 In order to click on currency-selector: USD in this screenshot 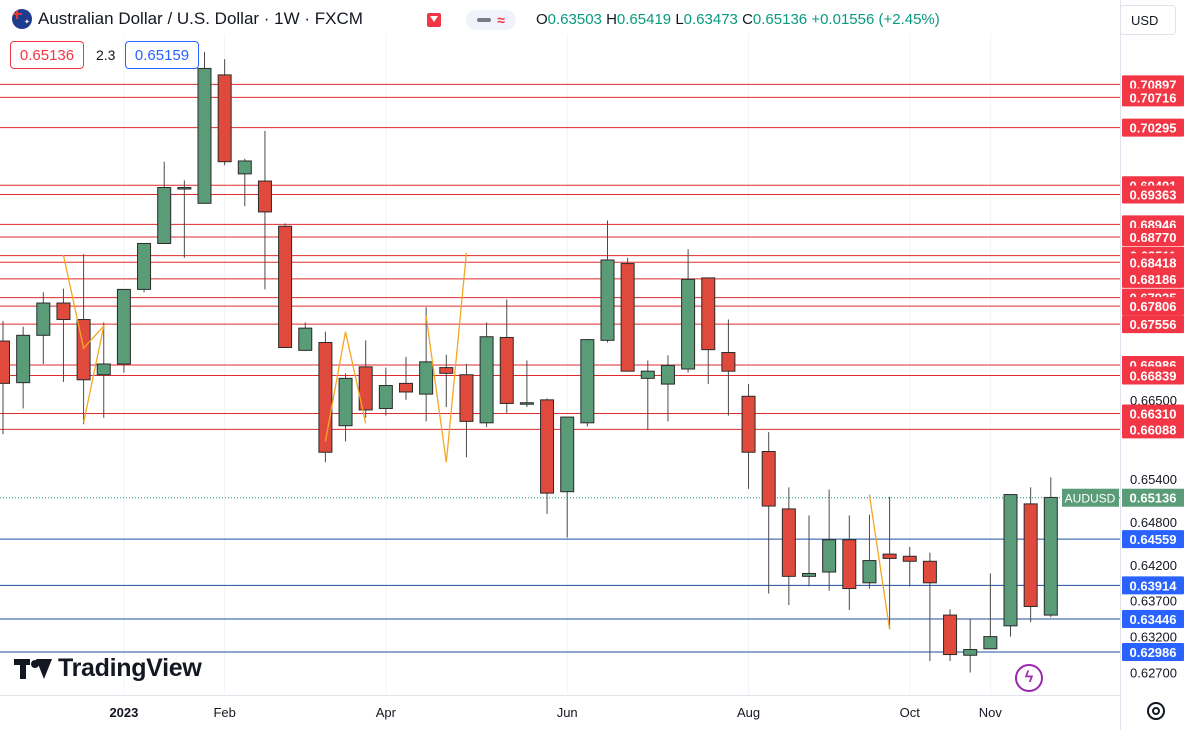, I will do `click(1148, 20)`.